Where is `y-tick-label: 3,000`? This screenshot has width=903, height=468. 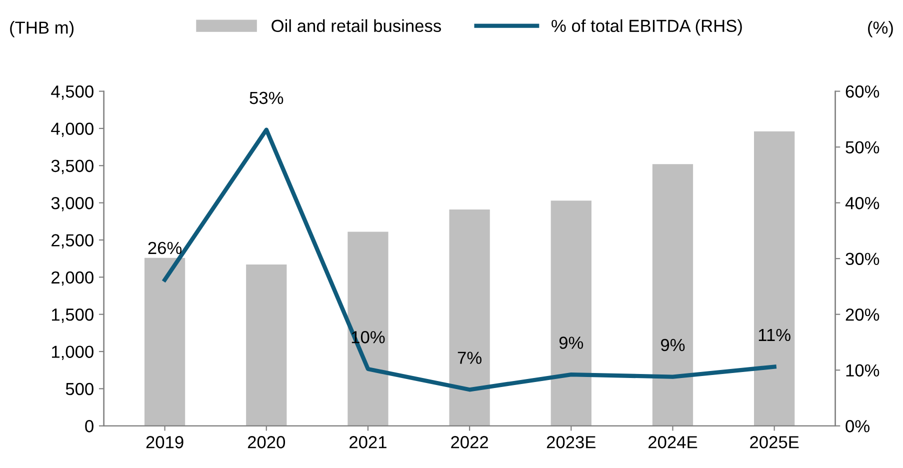
y-tick-label: 3,000 is located at coordinates (72, 204).